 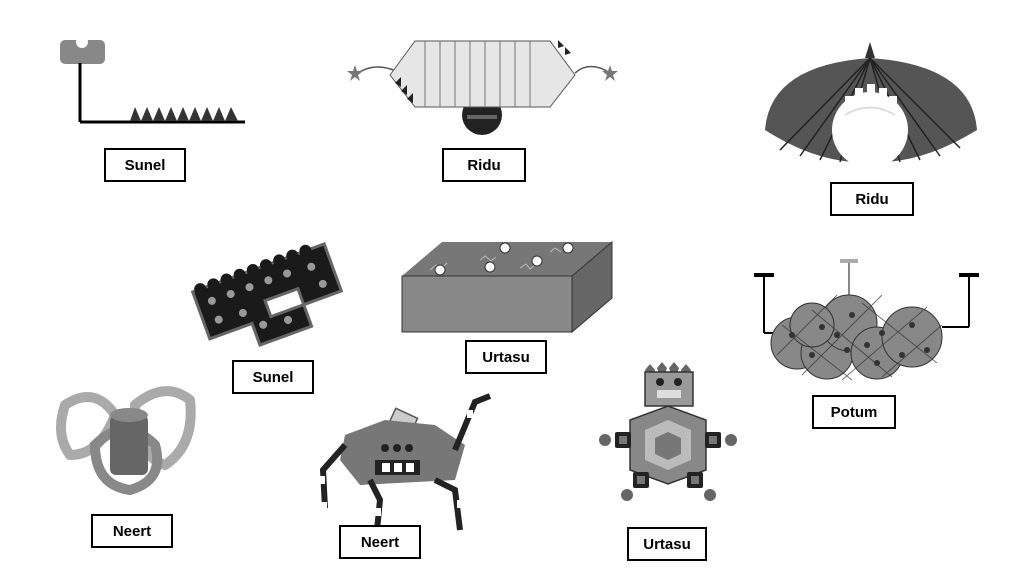 What do you see at coordinates (482, 87) in the screenshot?
I see `object-ridu-cart` at bounding box center [482, 87].